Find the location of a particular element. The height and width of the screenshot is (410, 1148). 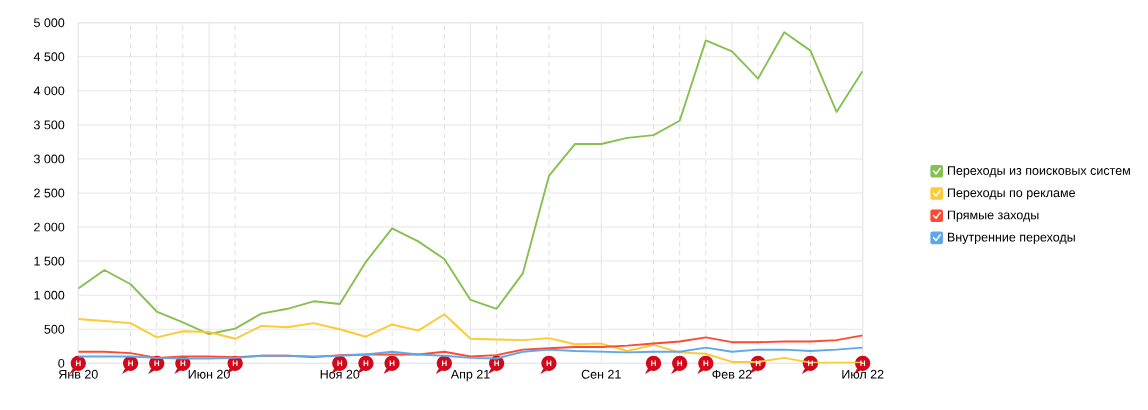

x-tick-label: Июн 20 is located at coordinates (209, 374).